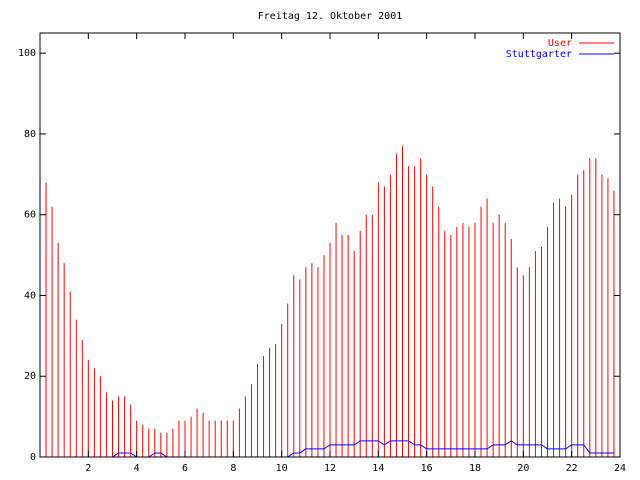 This screenshot has height=480, width=640. I want to click on x-tick-label: 18, so click(475, 468).